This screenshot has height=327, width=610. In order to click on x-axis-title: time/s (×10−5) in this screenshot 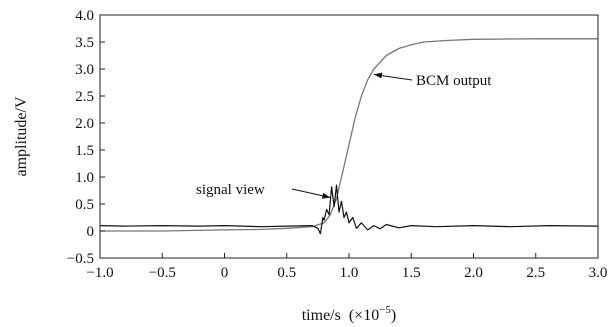, I will do `click(349, 314)`.